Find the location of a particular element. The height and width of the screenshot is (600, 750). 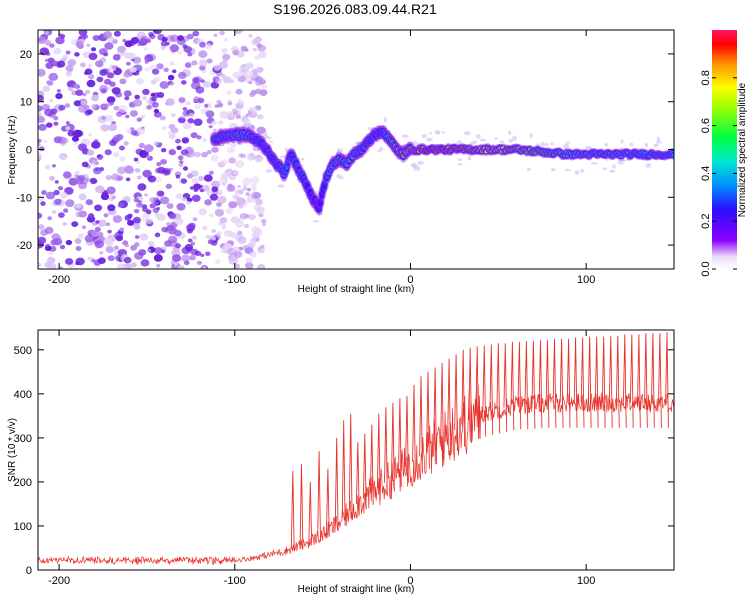

y-tick-label: -10 is located at coordinates (24, 198).